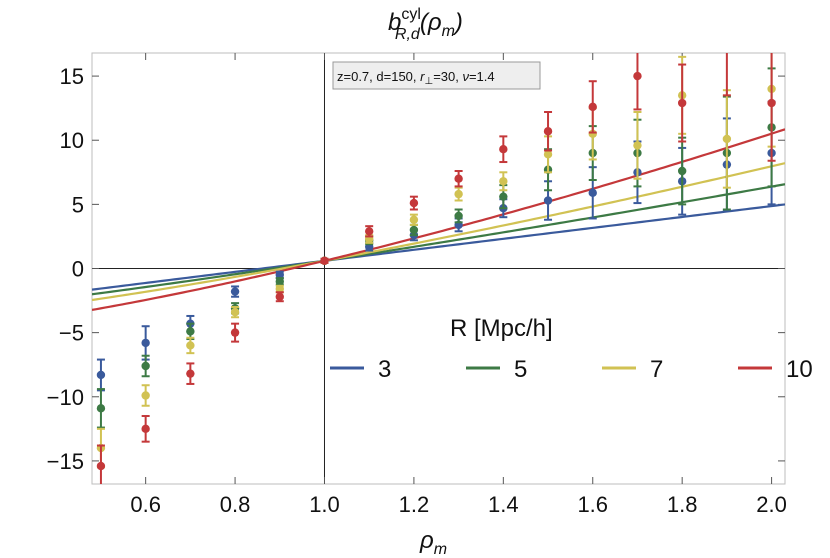 This screenshot has height=558, width=830. What do you see at coordinates (416, 78) in the screenshot?
I see `svg-text: z=0.7, d=150, r⊥=30, ν=1.4` at bounding box center [416, 78].